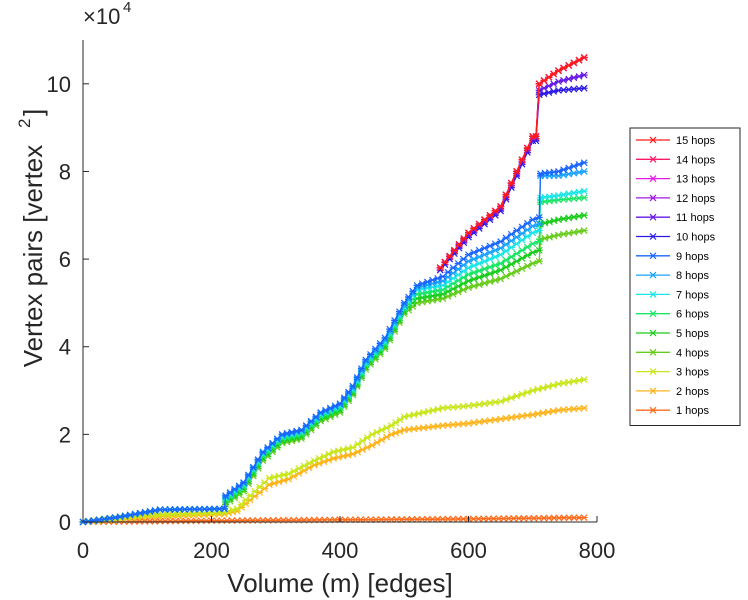 The height and width of the screenshot is (600, 748). What do you see at coordinates (693, 257) in the screenshot?
I see `legend-label: 9 hops` at bounding box center [693, 257].